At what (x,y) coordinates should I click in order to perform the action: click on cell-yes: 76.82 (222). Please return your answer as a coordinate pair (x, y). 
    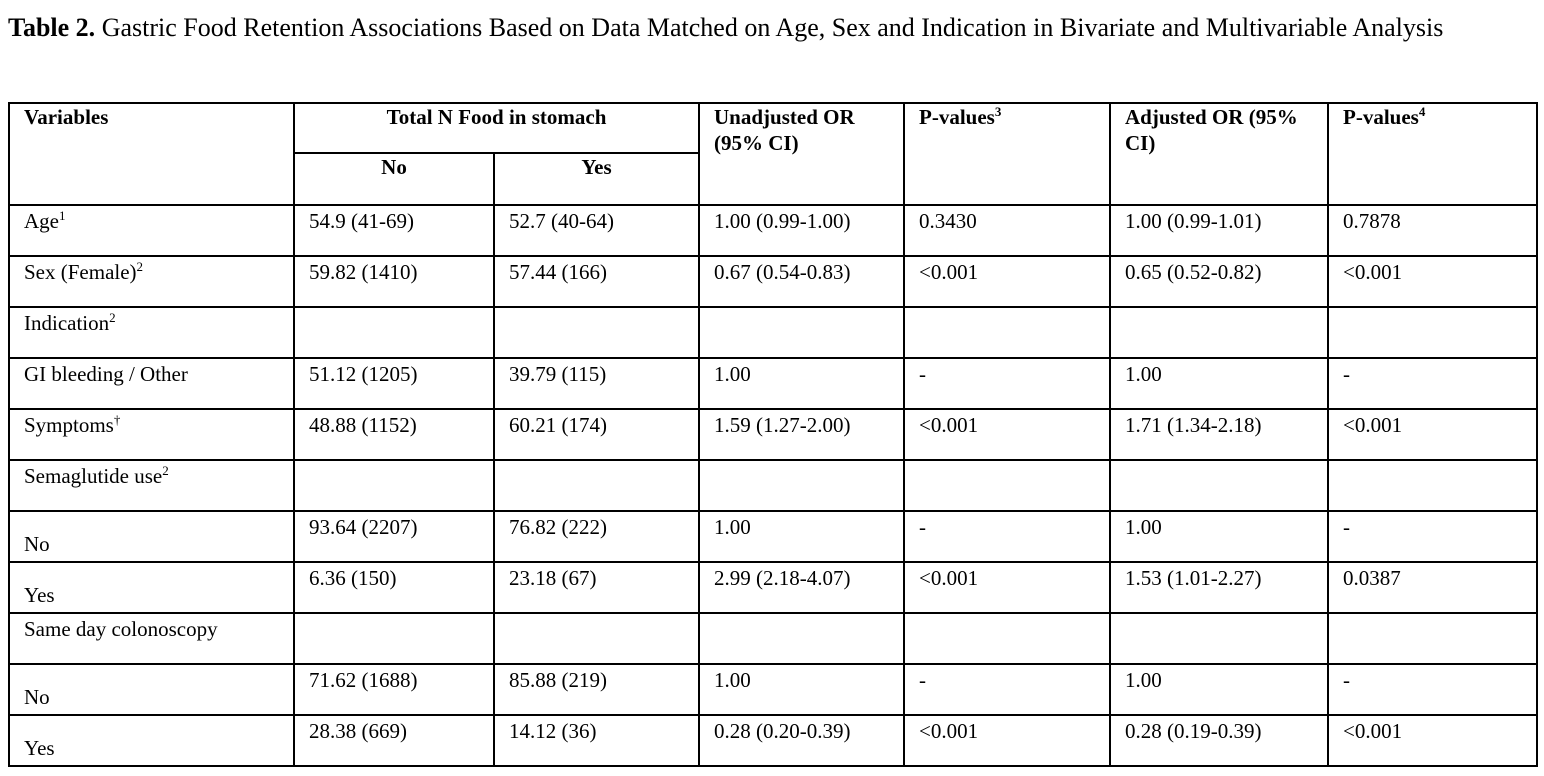
    Looking at the image, I should click on (596, 536).